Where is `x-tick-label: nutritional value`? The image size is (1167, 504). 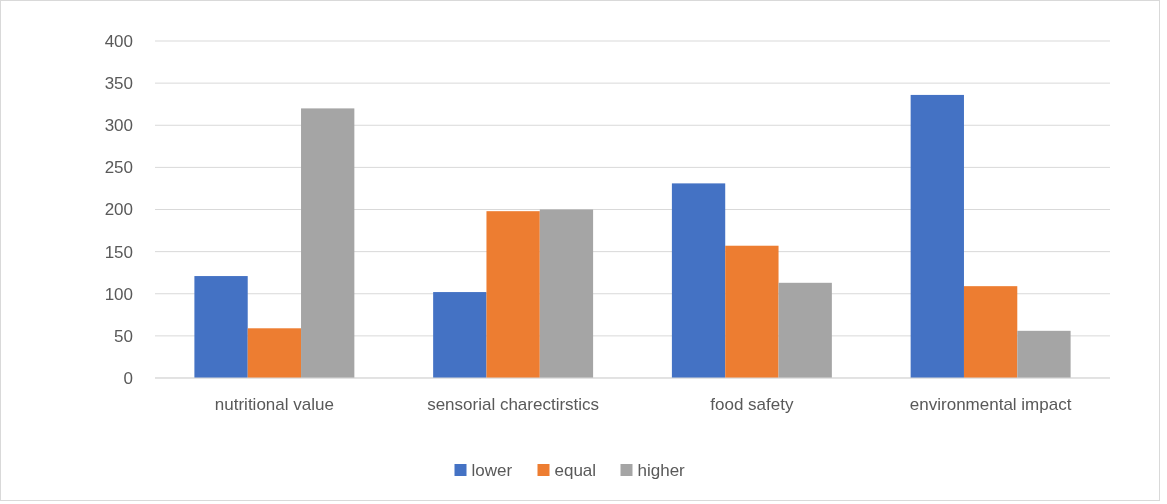
x-tick-label: nutritional value is located at coordinates (274, 404).